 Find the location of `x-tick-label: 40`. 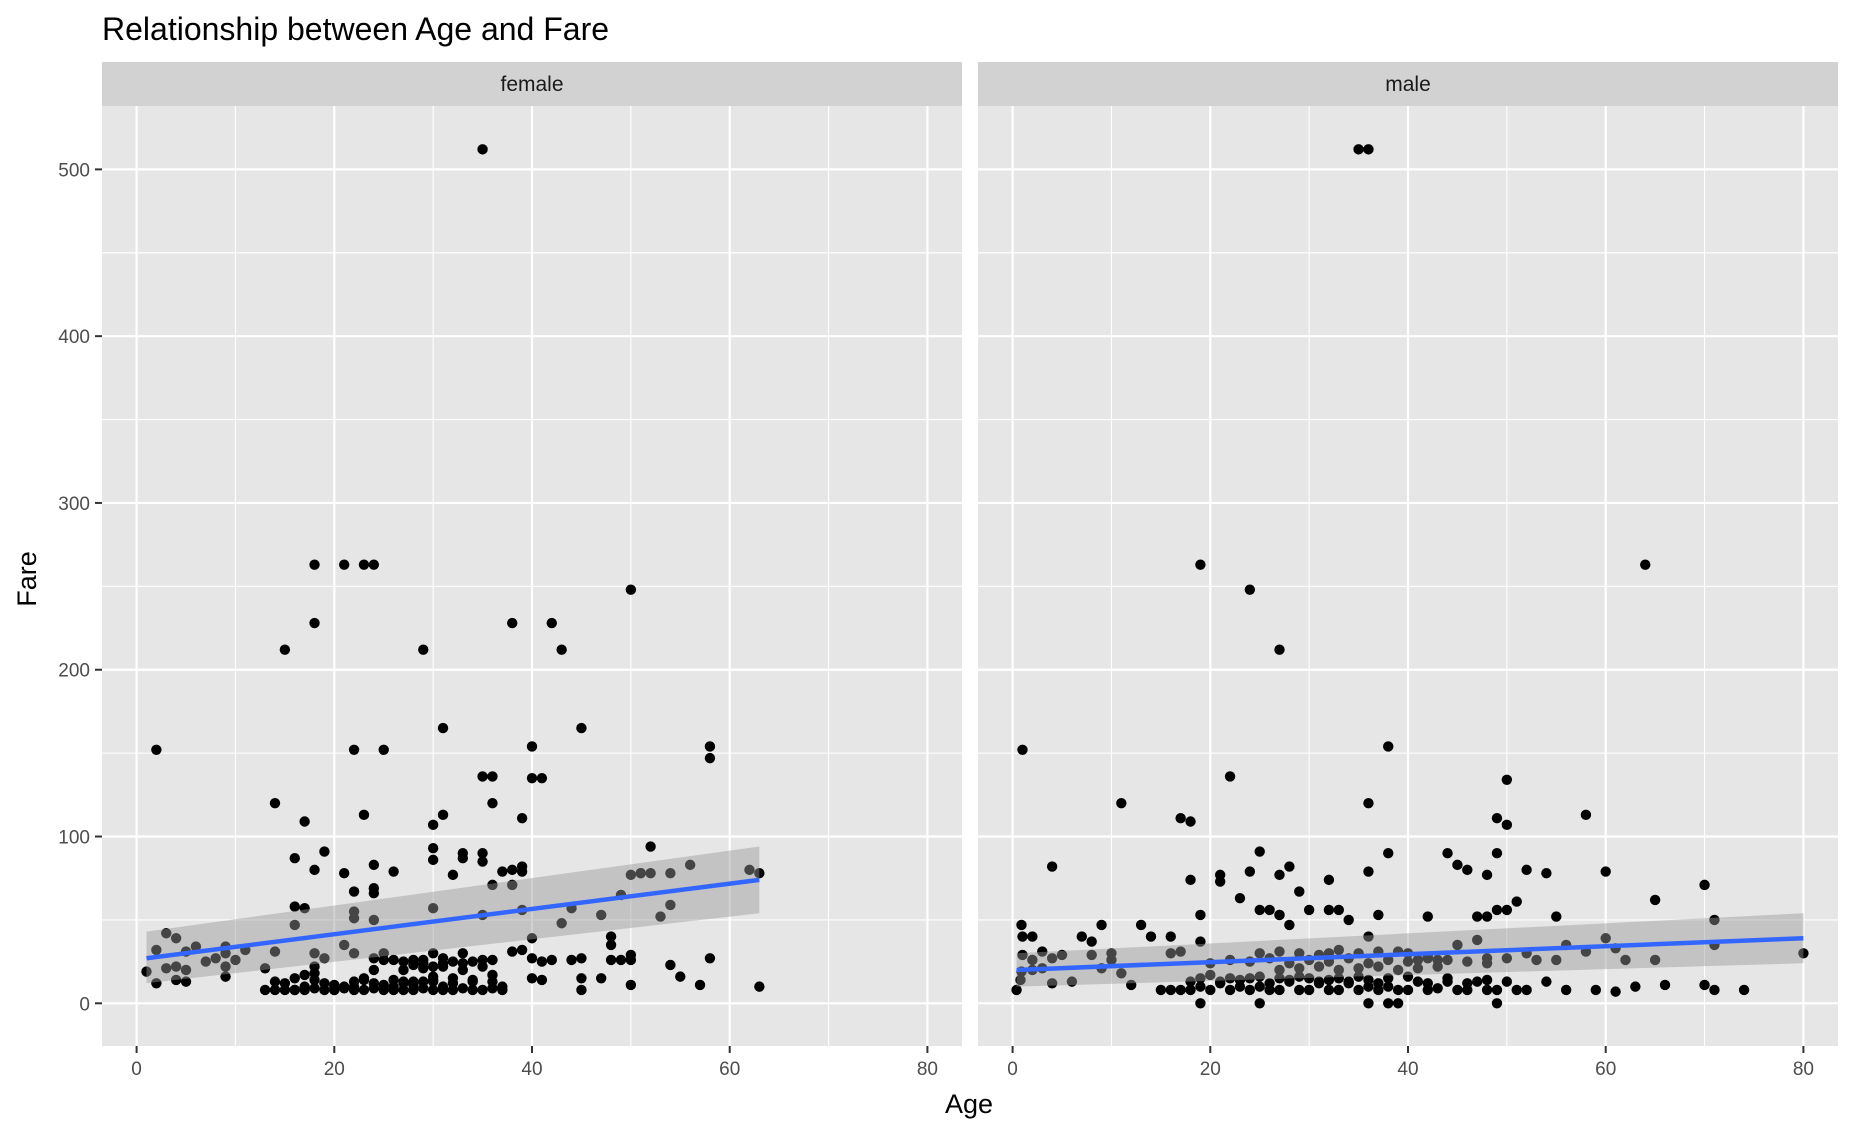

x-tick-label: 40 is located at coordinates (1407, 1069).